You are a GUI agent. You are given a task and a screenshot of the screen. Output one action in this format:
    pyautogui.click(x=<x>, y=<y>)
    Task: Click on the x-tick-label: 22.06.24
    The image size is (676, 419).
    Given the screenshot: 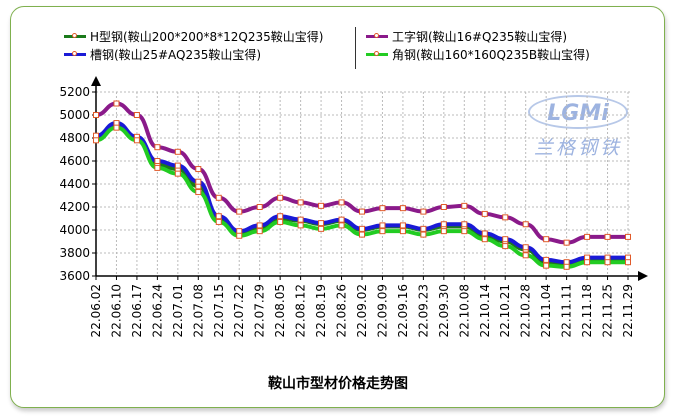 What is the action you would take?
    pyautogui.click(x=157, y=310)
    